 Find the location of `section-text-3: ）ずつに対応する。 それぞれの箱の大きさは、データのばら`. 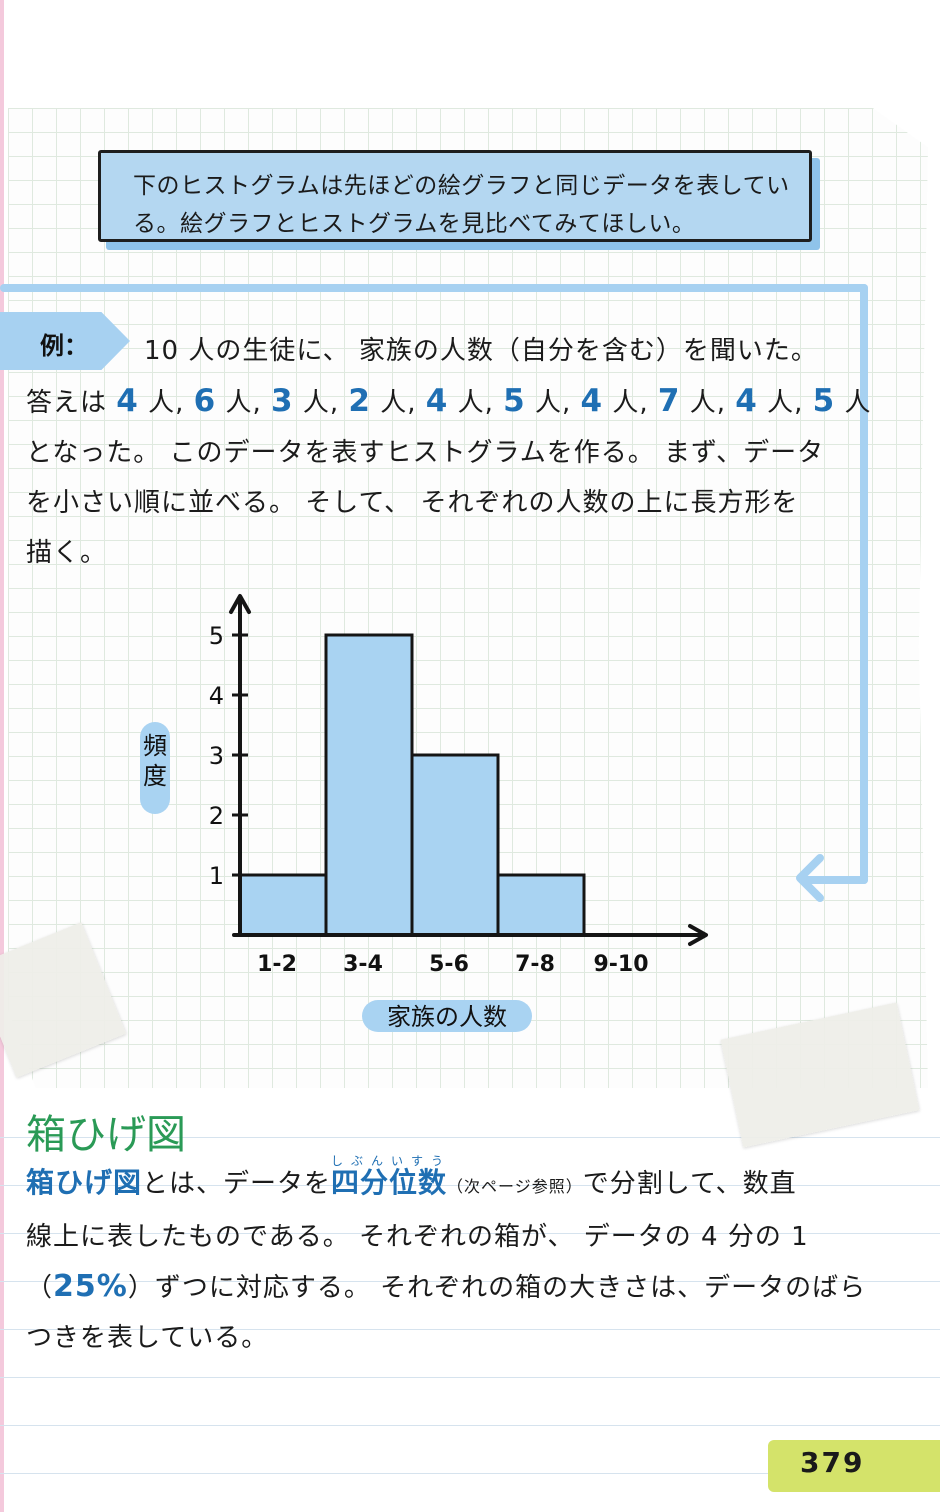

section-text-3: ）ずつに対応する。 それぞれの箱の大きさは、データのばら is located at coordinates (497, 1288).